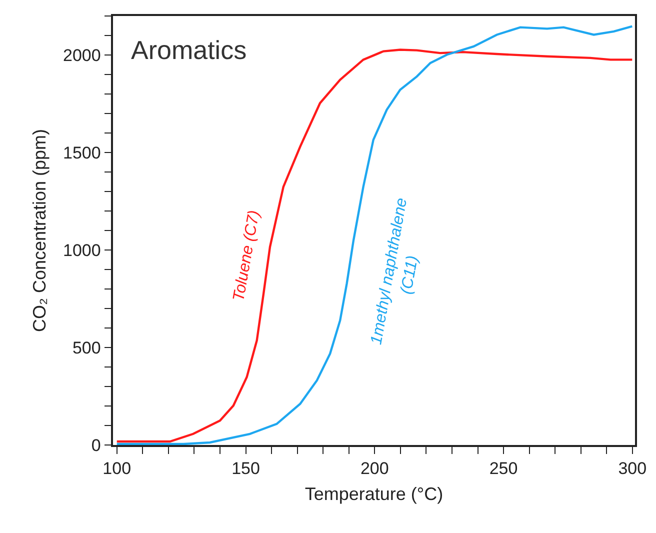 The height and width of the screenshot is (533, 656). What do you see at coordinates (82, 152) in the screenshot?
I see `y-tick-label: 1500` at bounding box center [82, 152].